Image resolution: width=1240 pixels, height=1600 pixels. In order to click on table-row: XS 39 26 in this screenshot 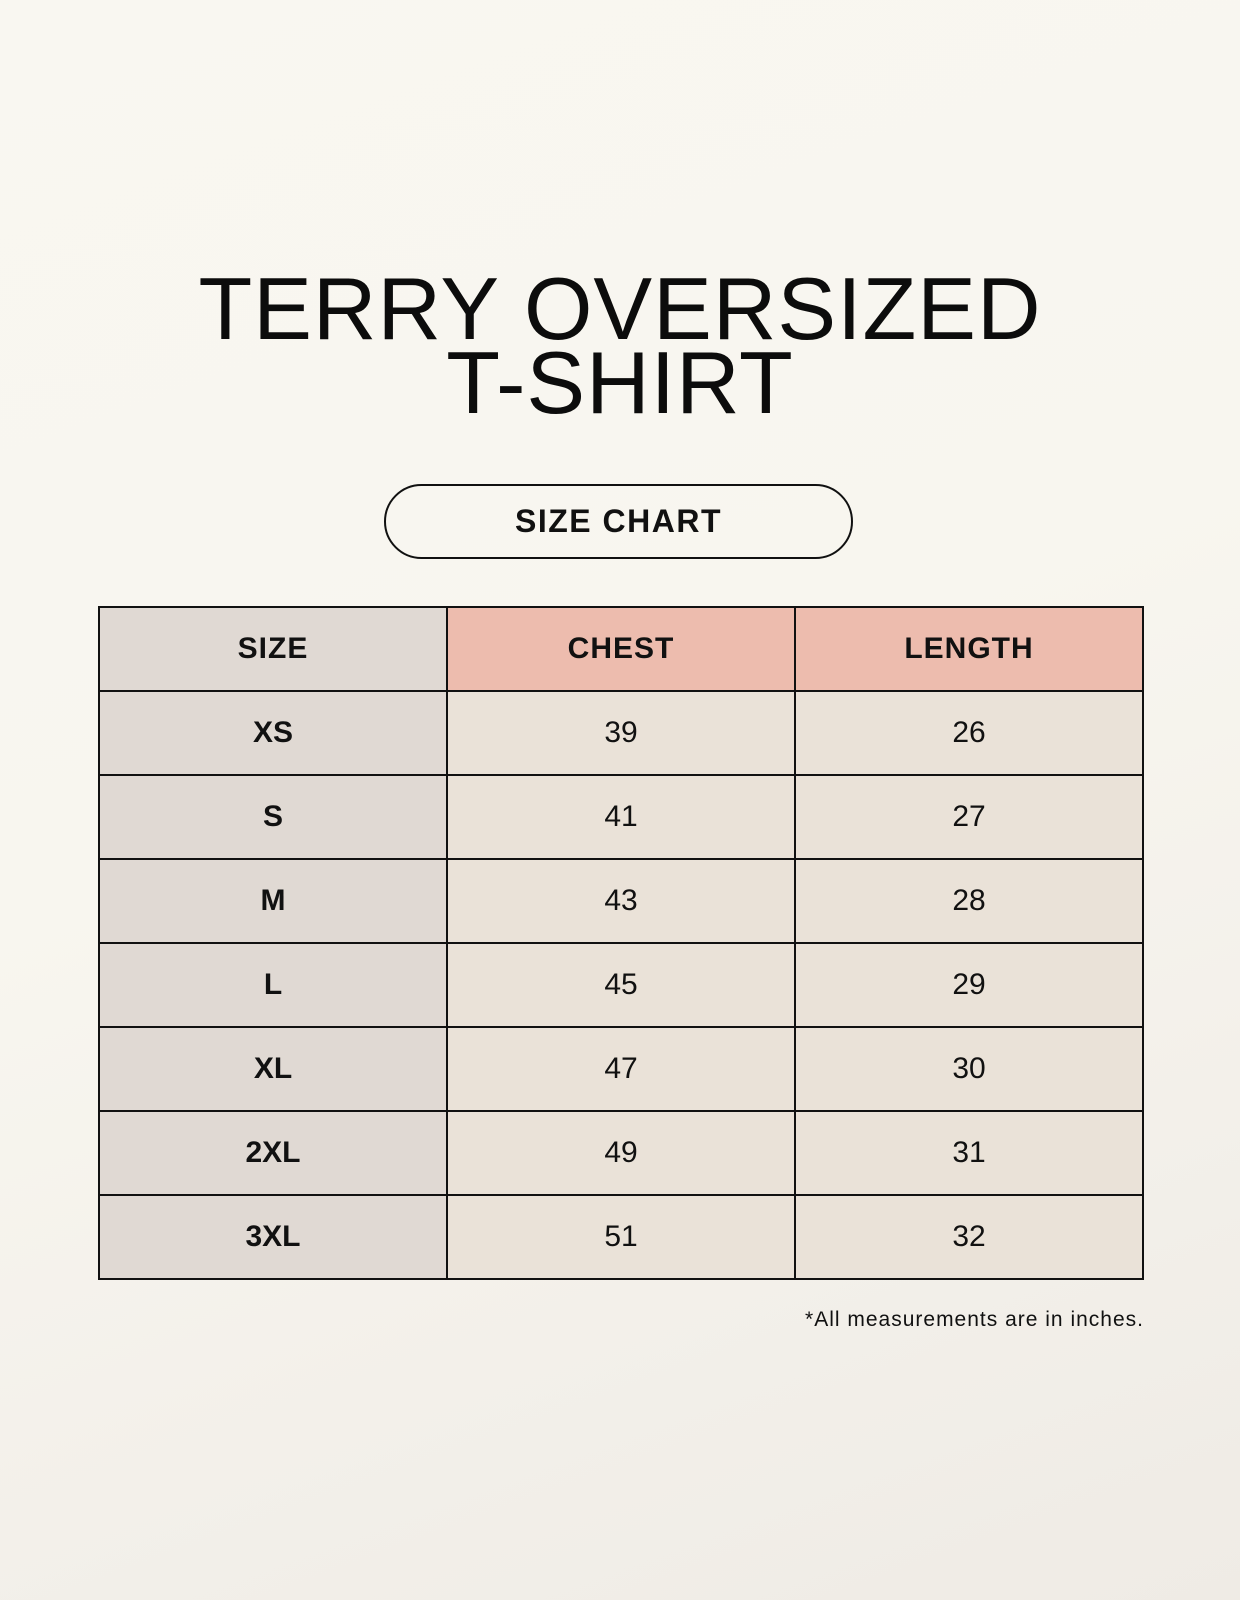, I will do `click(621, 733)`.